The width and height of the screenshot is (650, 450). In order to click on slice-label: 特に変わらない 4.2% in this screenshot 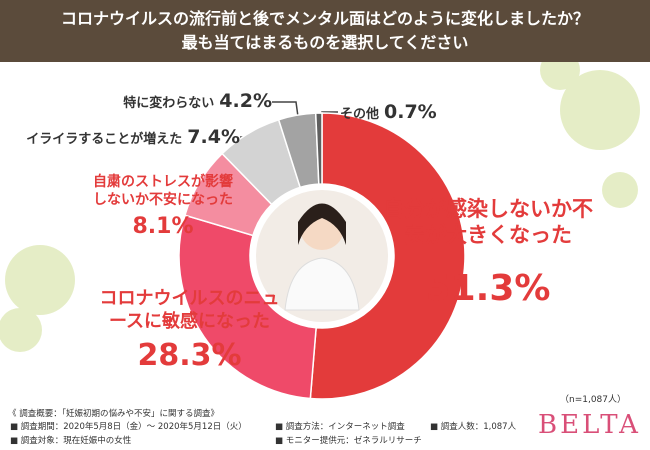, I will do `click(156, 101)`.